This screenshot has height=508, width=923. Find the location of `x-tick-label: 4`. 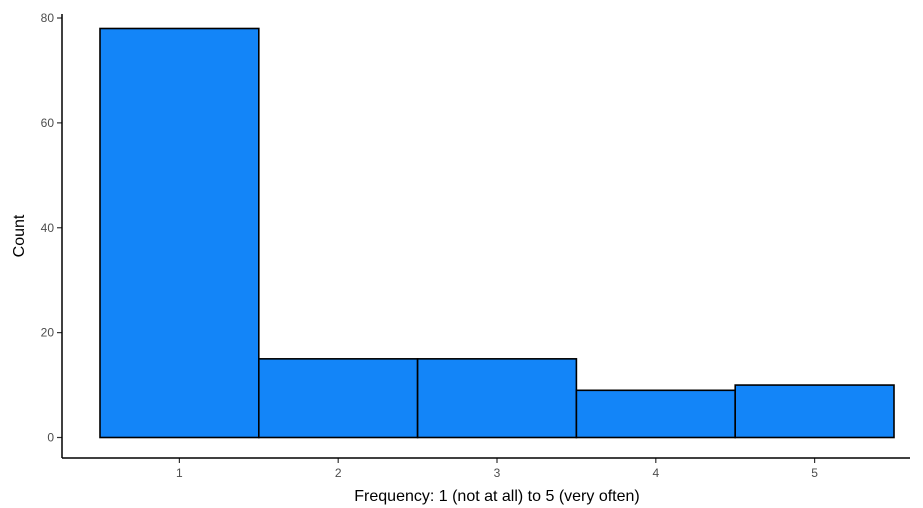

x-tick-label: 4 is located at coordinates (655, 473).